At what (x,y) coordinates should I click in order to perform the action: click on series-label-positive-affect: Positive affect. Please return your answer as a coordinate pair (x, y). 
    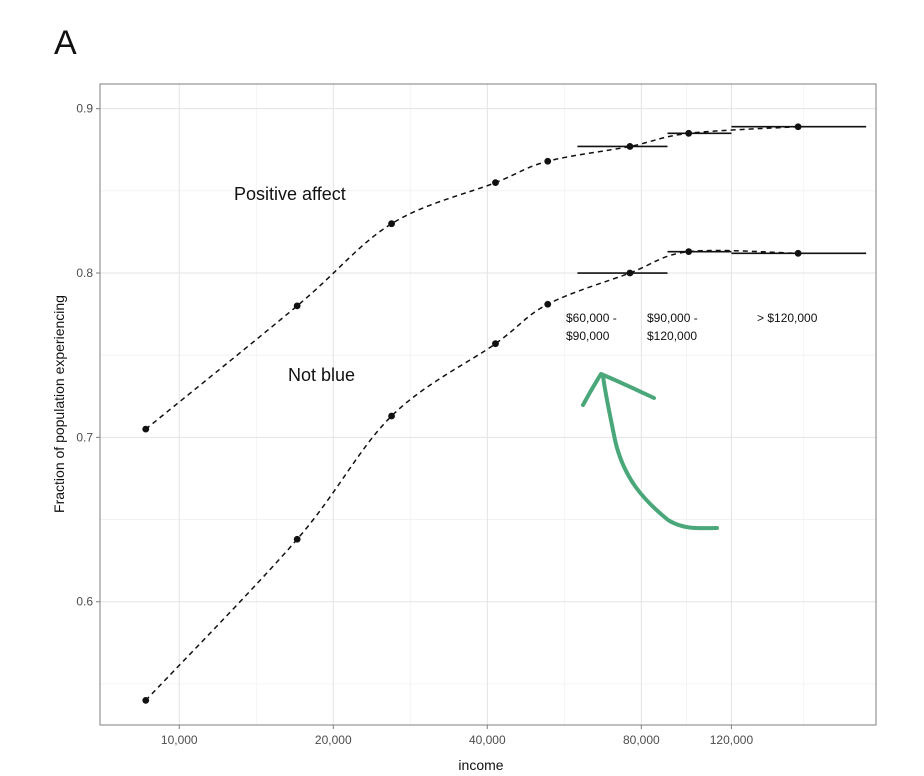
    Looking at the image, I should click on (290, 194).